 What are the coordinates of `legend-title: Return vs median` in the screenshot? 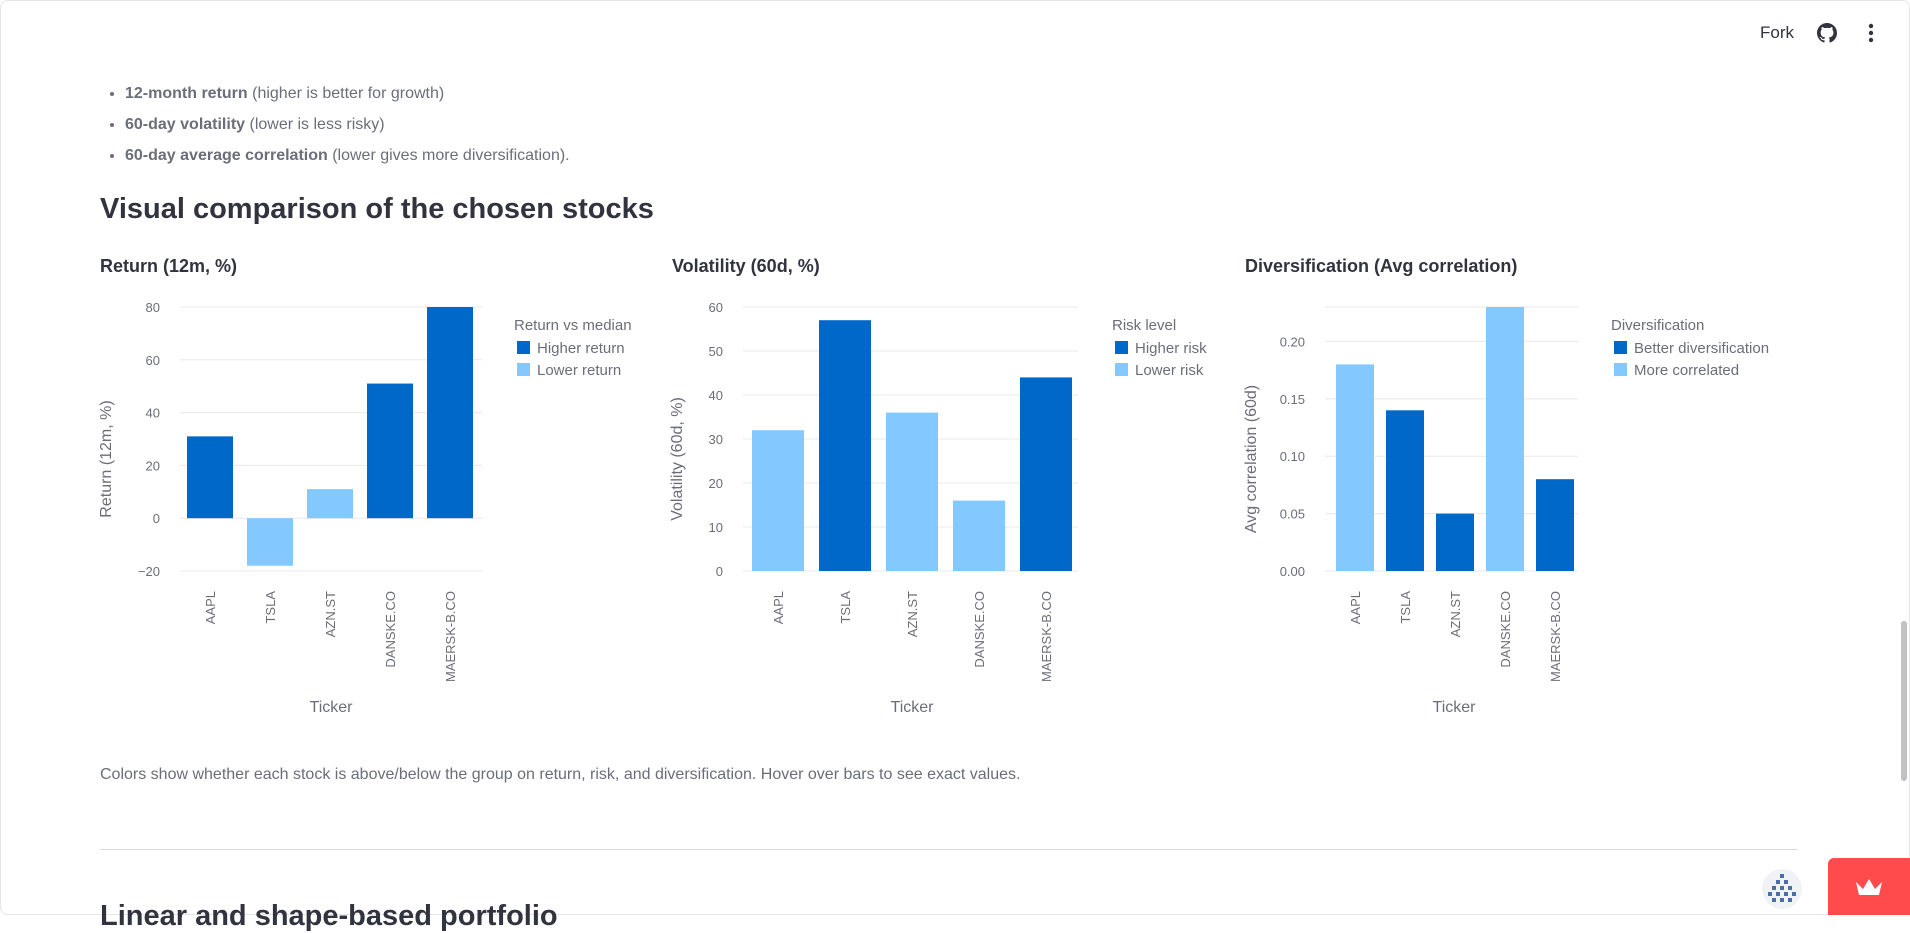 It's located at (573, 325).